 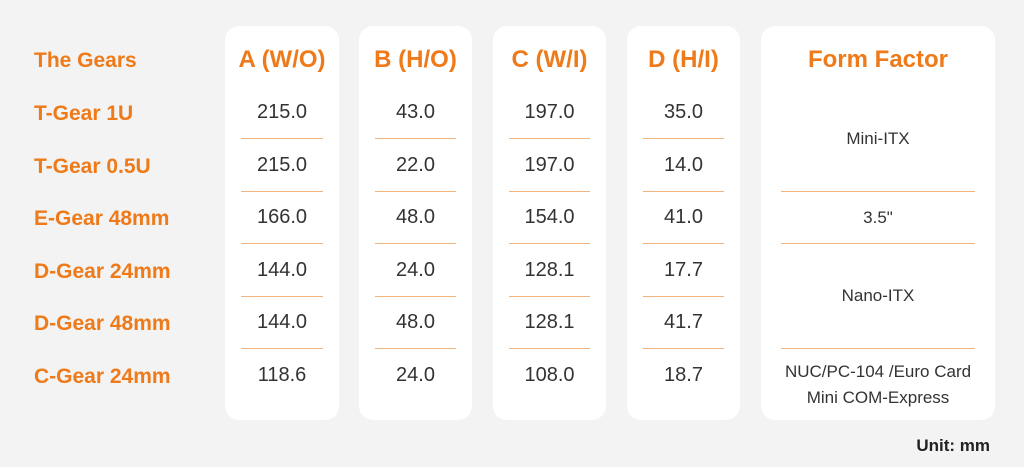 What do you see at coordinates (549, 322) in the screenshot?
I see `cell-c-row5: 128.1` at bounding box center [549, 322].